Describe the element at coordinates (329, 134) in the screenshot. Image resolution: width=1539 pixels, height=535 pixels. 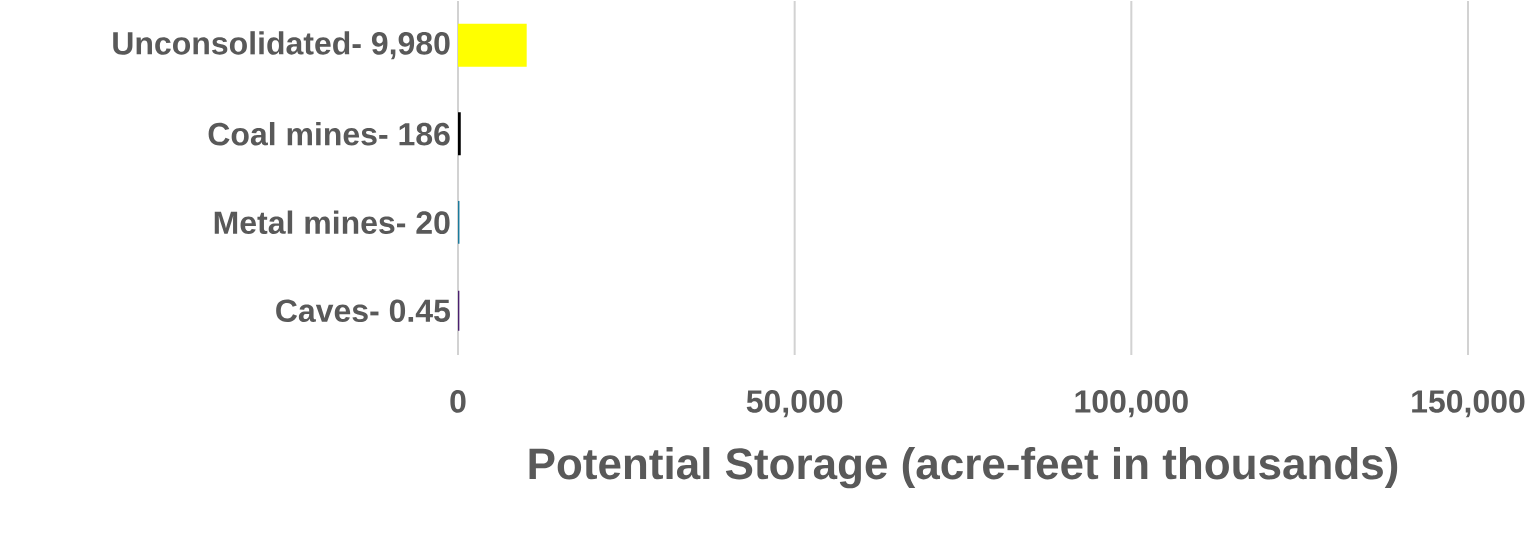
I see `y-tick-label: Coal mines- 186` at that location.